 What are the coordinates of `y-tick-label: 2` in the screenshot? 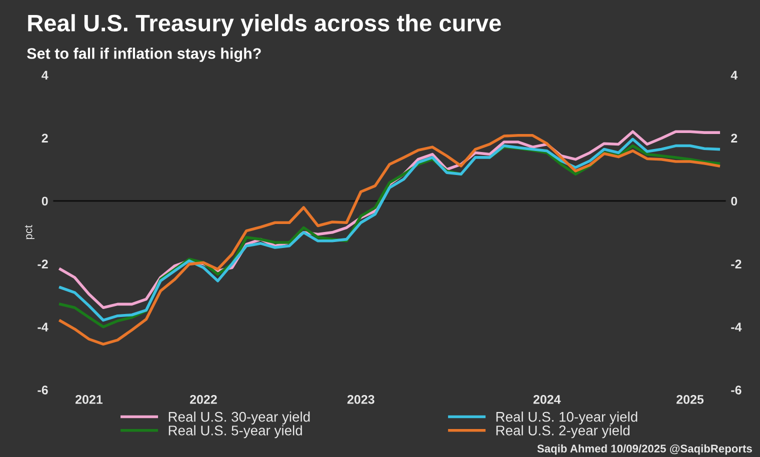 It's located at (45, 138).